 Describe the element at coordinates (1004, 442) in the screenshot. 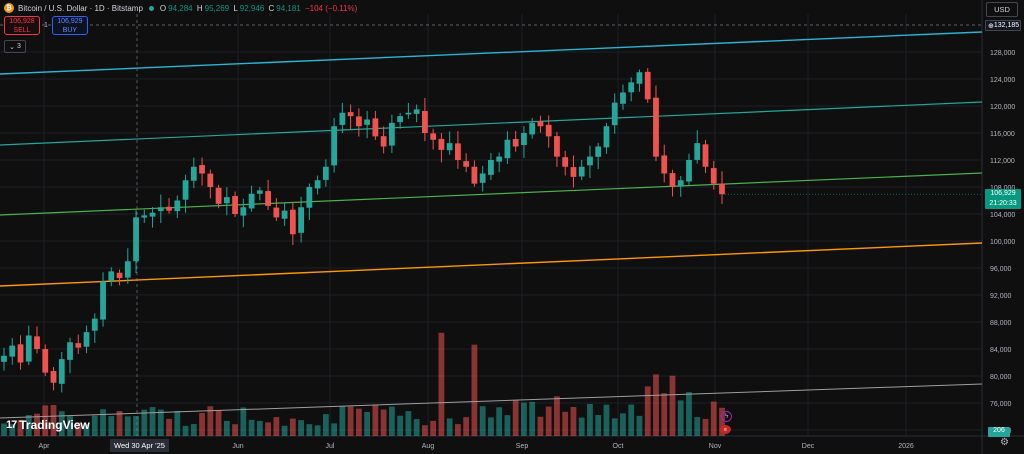

I see `settings-gear-icon: ⚙` at that location.